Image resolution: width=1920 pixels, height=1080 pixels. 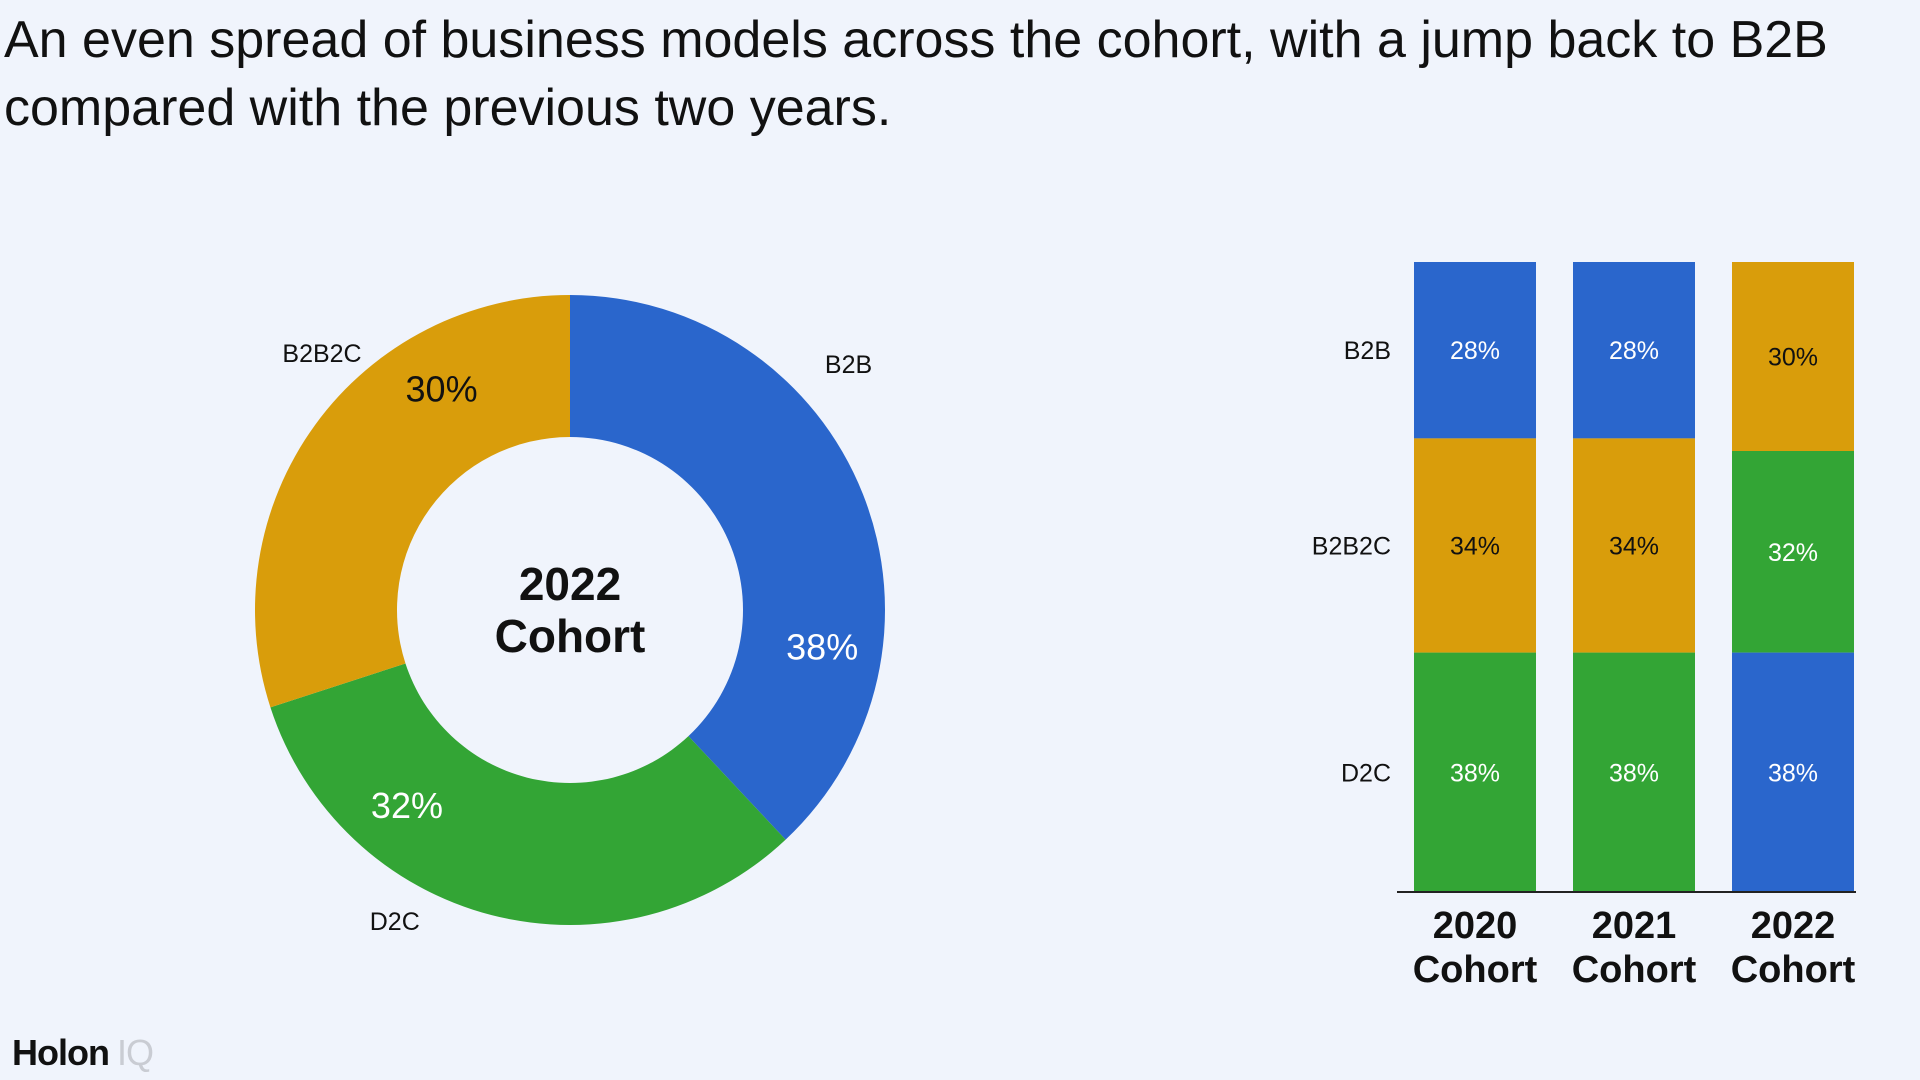 I want to click on donut-slice-b2b2c, so click(x=412, y=501).